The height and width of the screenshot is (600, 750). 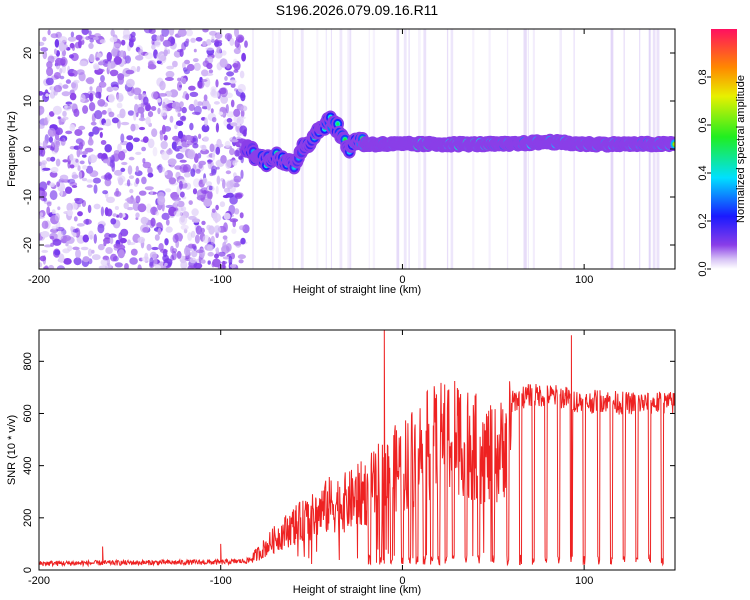 I want to click on y-tick-label: -10, so click(x=28, y=197).